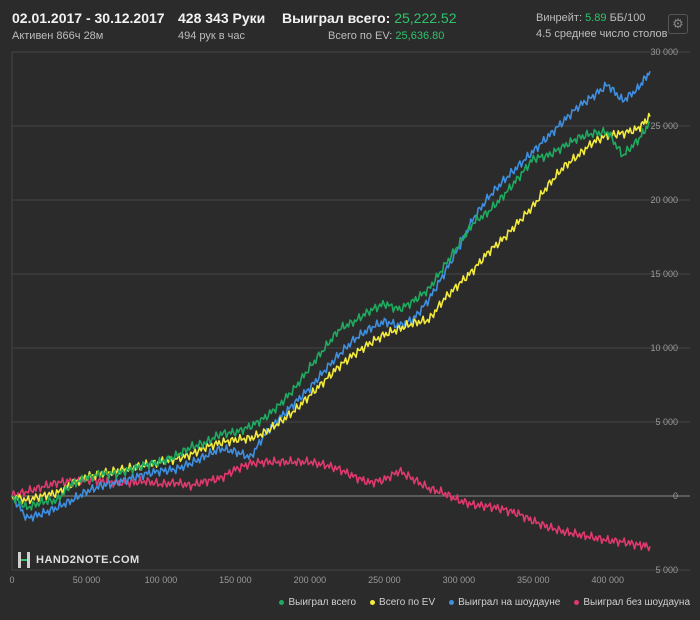  I want to click on legend-item-ev: Всего по EV, so click(402, 602).